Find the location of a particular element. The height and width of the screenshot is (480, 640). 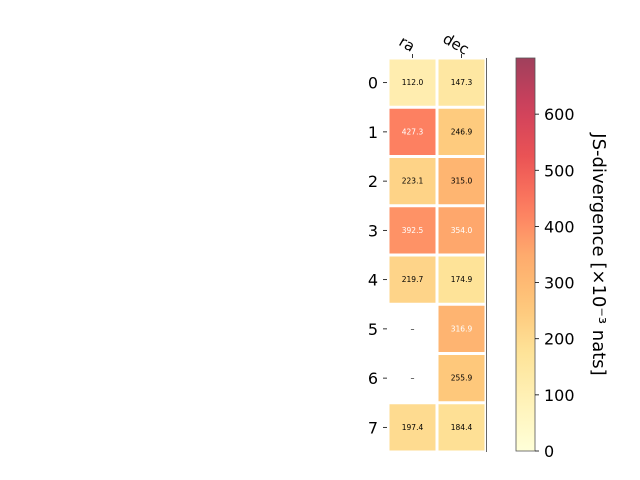

colorbar-label: JS-divergence [×10⁻³ nats] is located at coordinates (598, 253).